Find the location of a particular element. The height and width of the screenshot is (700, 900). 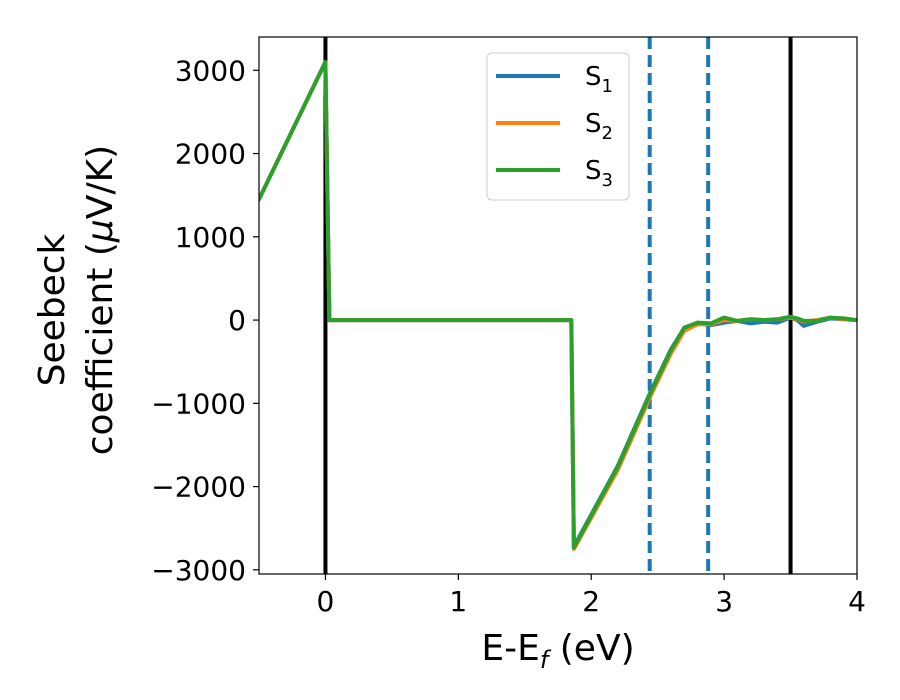

legend-label-s1: S1 is located at coordinates (599, 79).